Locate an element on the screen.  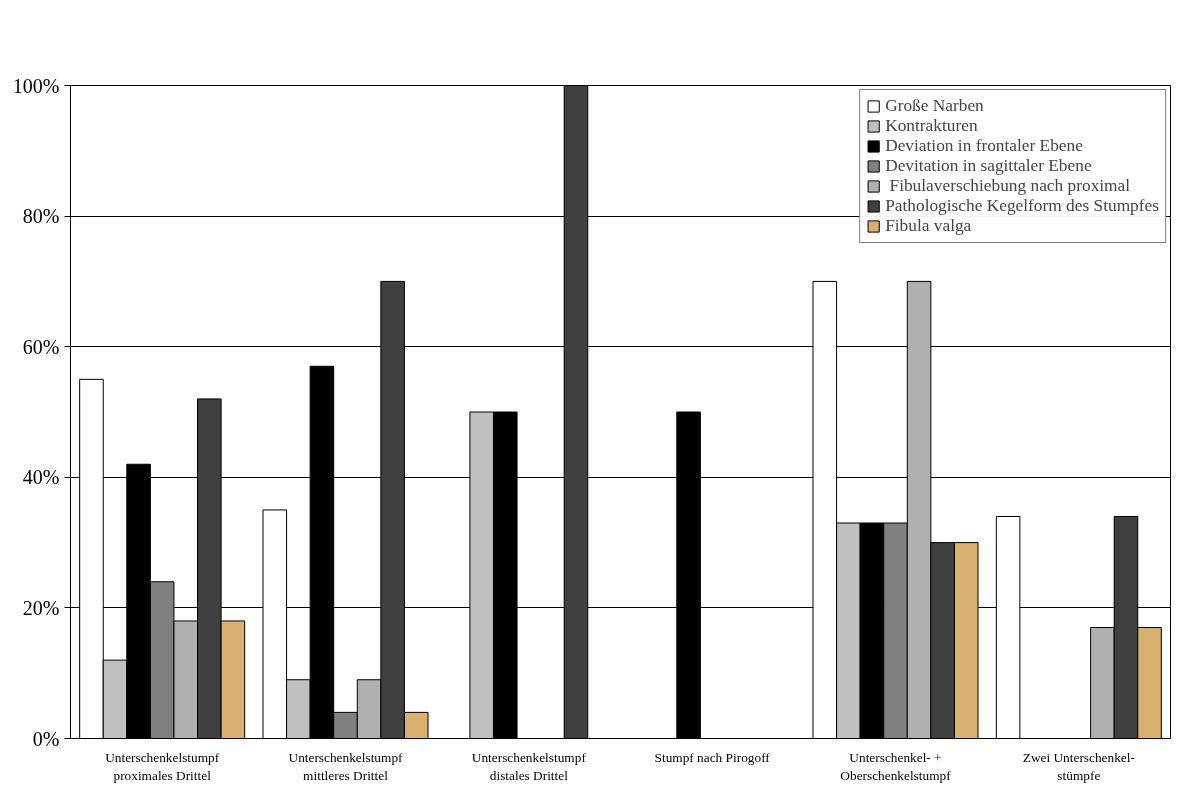
x-tick-label: Unterschenkel- + Oberschenkelstumpf is located at coordinates (896, 766).